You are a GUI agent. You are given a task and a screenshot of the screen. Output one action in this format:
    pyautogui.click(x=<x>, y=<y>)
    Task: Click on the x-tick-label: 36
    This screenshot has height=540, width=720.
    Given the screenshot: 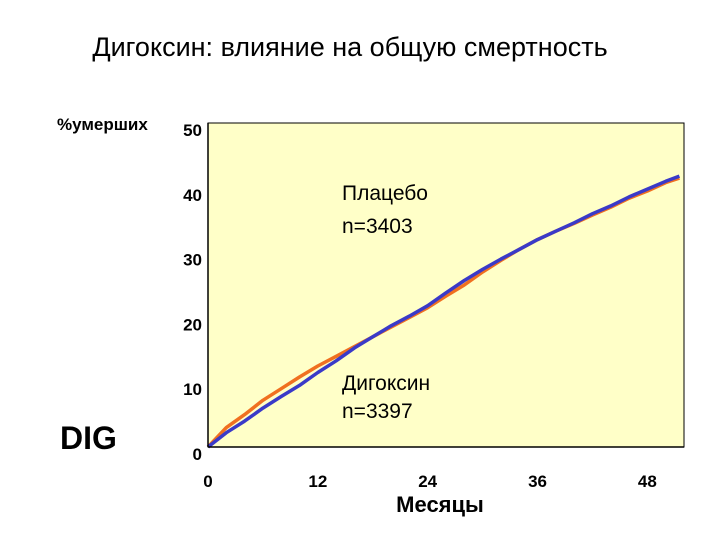 What is the action you would take?
    pyautogui.click(x=537, y=481)
    